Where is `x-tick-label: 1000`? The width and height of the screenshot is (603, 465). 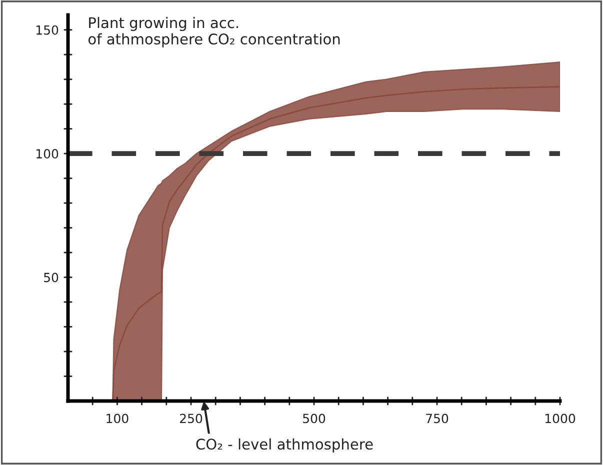
x-tick-label: 1000 is located at coordinates (560, 419).